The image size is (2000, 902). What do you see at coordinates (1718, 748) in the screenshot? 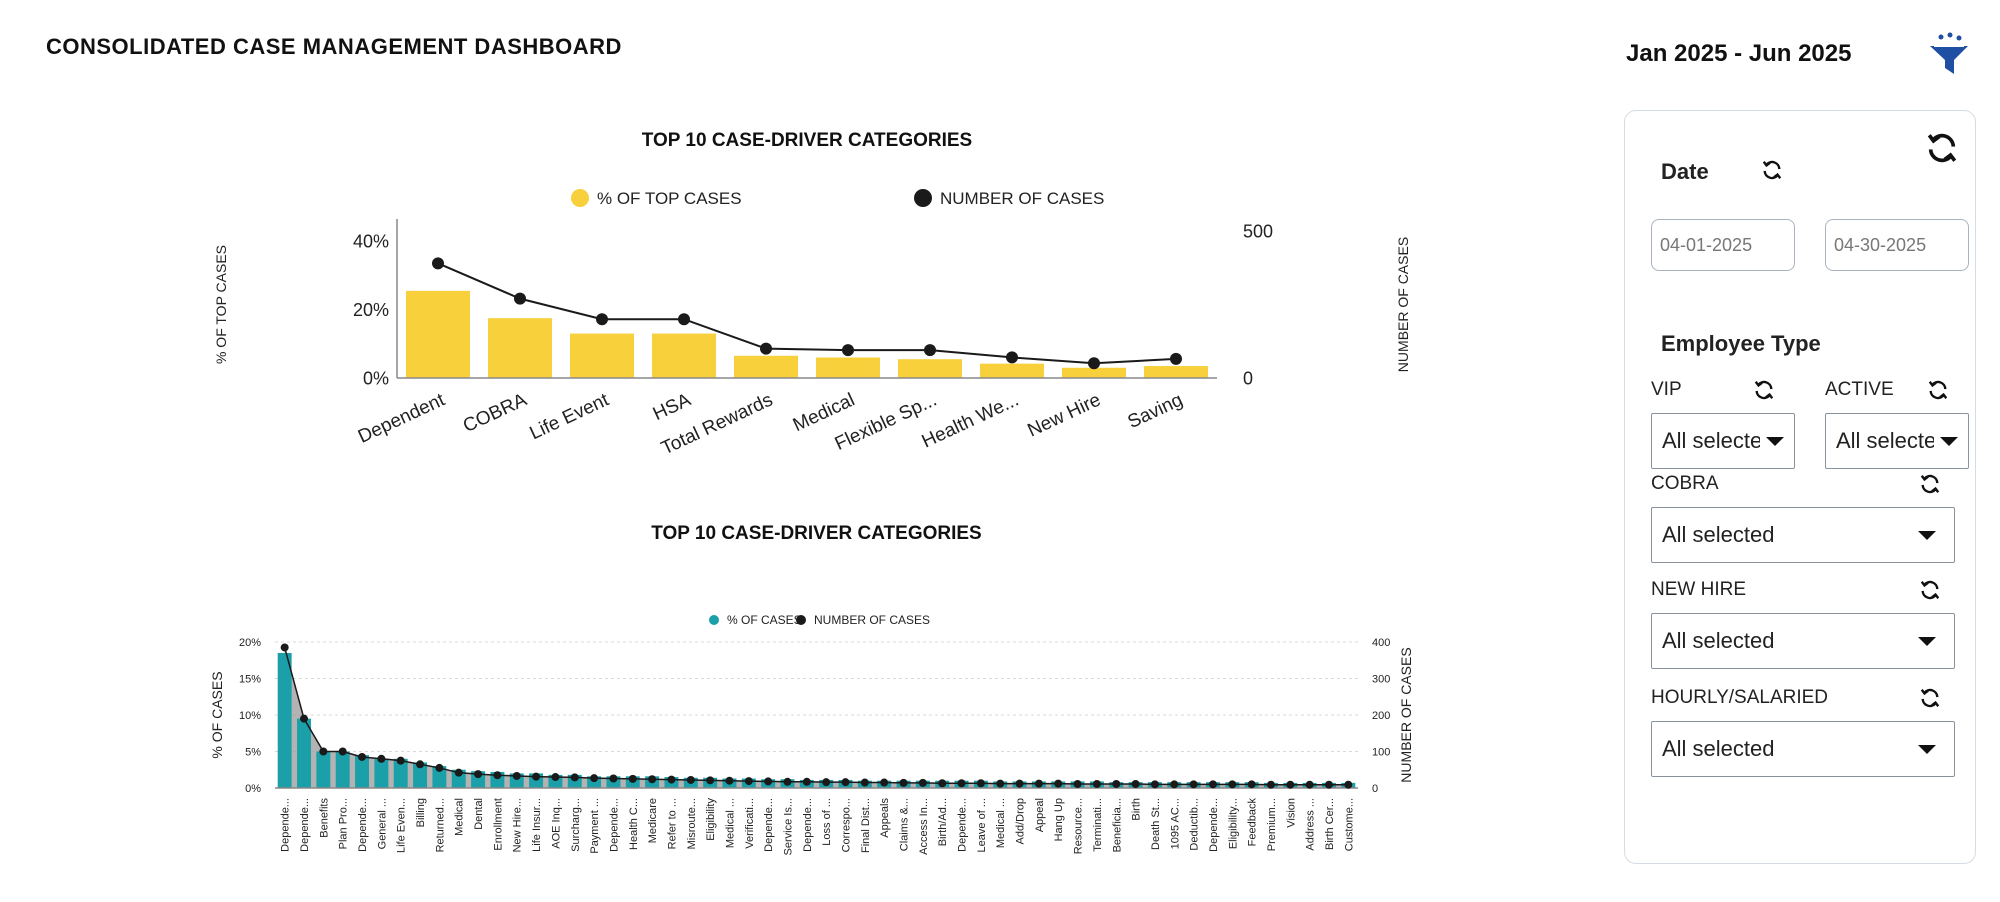
I see `hourly-salaried-select-value: All selected` at bounding box center [1718, 748].